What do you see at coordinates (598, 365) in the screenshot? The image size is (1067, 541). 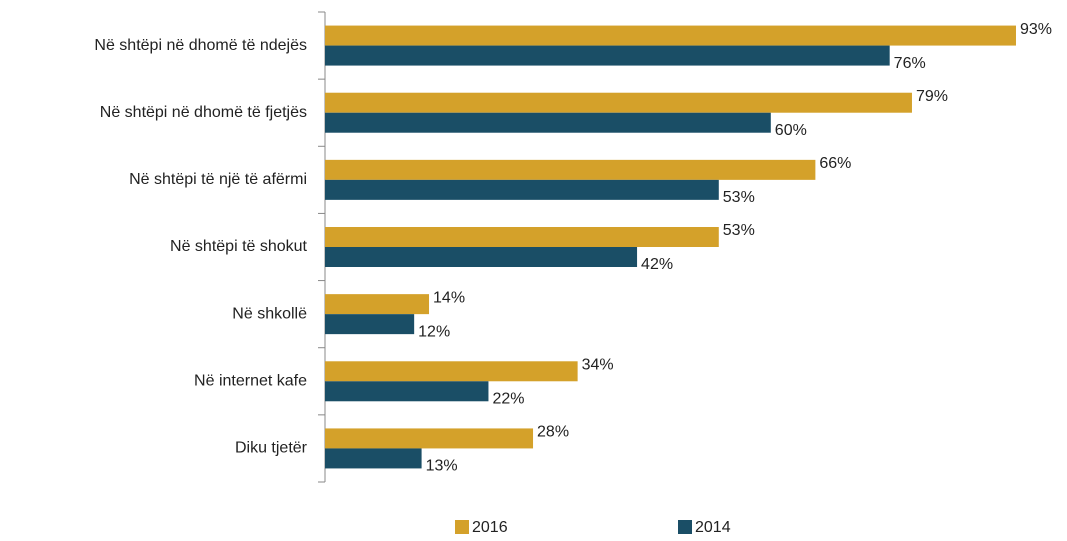 I see `value-label: 34%` at bounding box center [598, 365].